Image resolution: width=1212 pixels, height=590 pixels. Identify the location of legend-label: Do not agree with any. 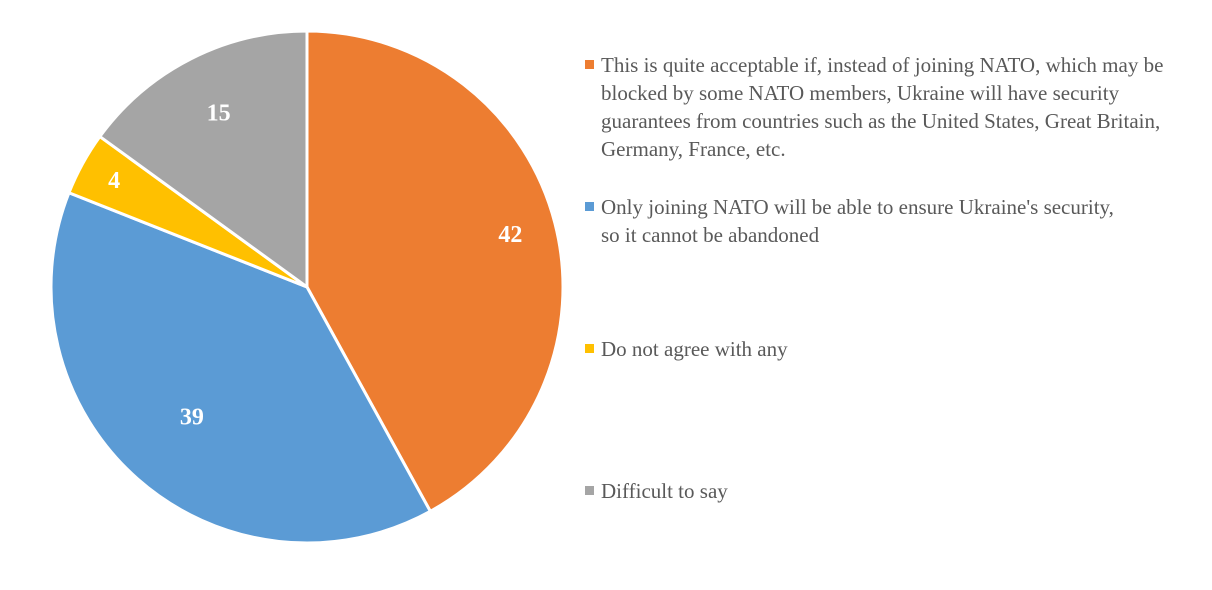
(694, 349).